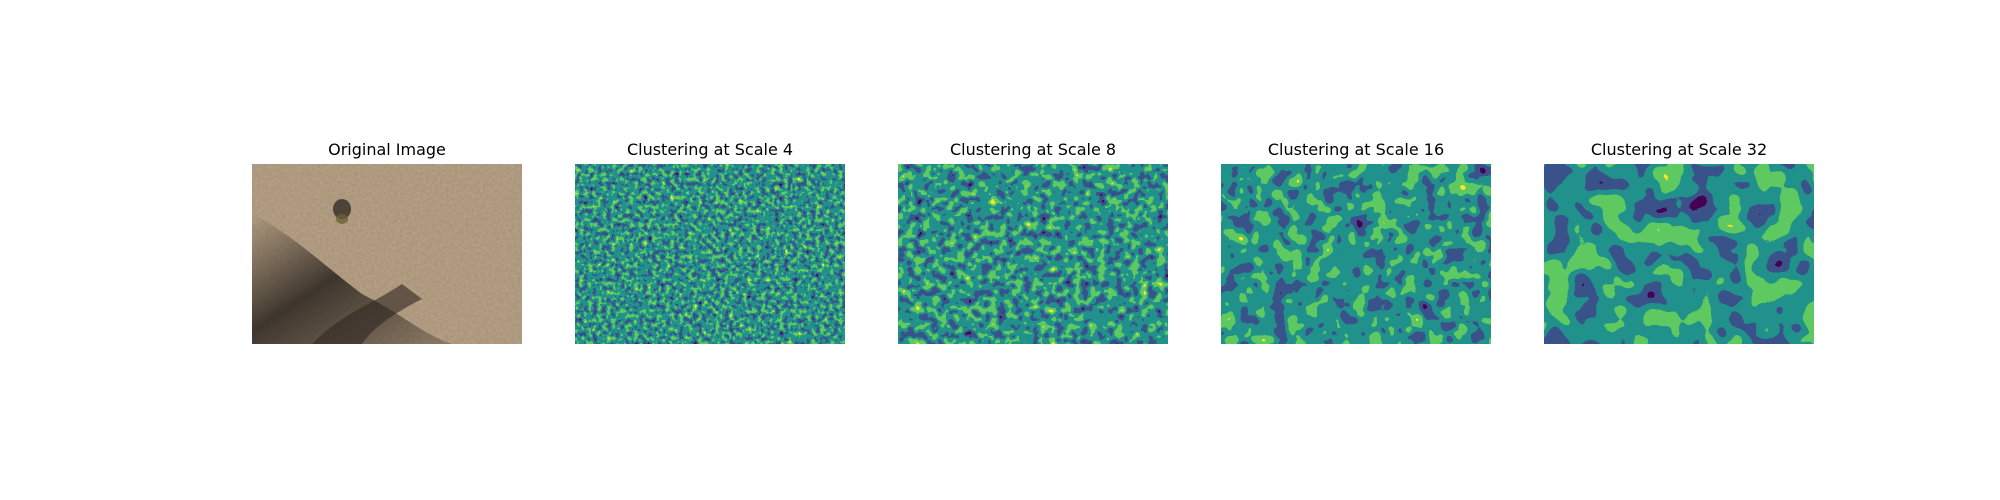  Describe the element at coordinates (710, 149) in the screenshot. I see `panel-title: Clustering at Scale 4` at that location.